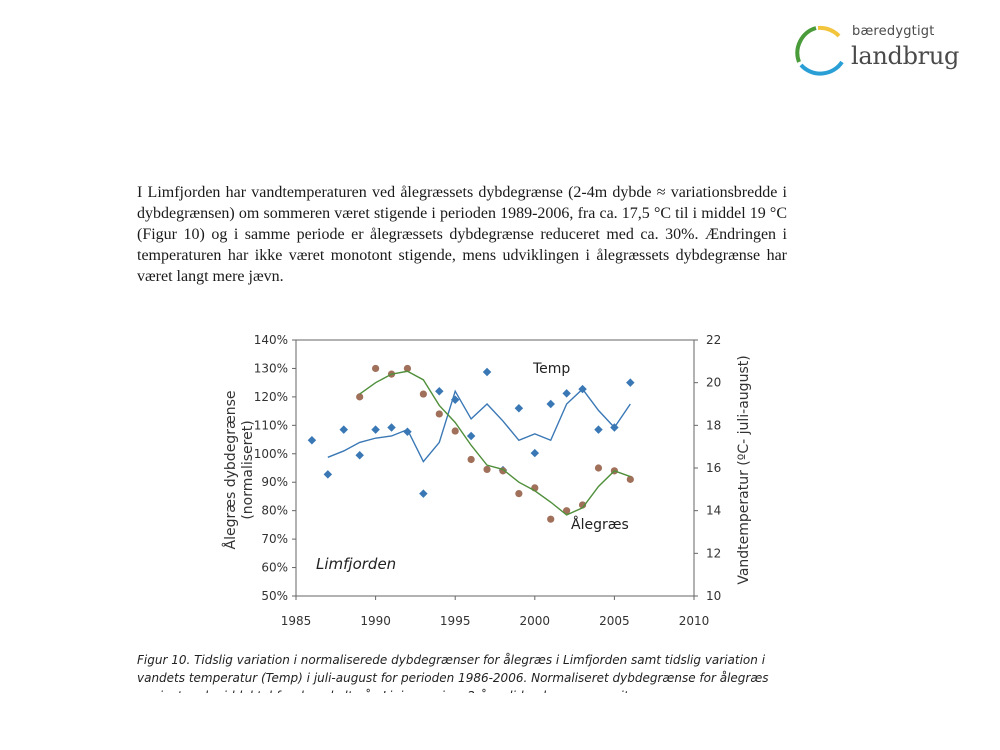  What do you see at coordinates (274, 511) in the screenshot?
I see `left-tick-label: 80%` at bounding box center [274, 511].